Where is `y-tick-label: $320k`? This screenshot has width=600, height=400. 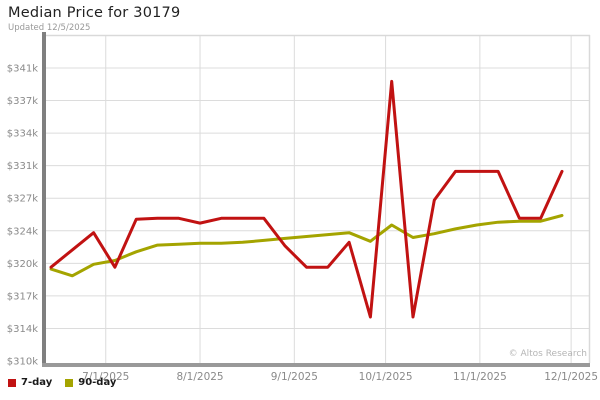 y-tick-label: $320k is located at coordinates (22, 264).